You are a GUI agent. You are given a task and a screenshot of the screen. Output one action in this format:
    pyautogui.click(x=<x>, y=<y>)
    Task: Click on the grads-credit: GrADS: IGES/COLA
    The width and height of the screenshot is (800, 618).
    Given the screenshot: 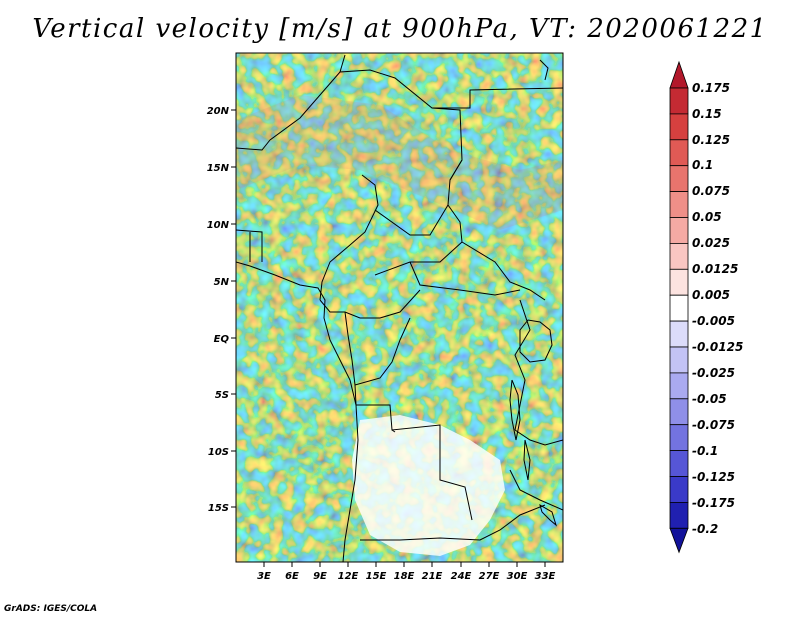 What is the action you would take?
    pyautogui.click(x=51, y=609)
    